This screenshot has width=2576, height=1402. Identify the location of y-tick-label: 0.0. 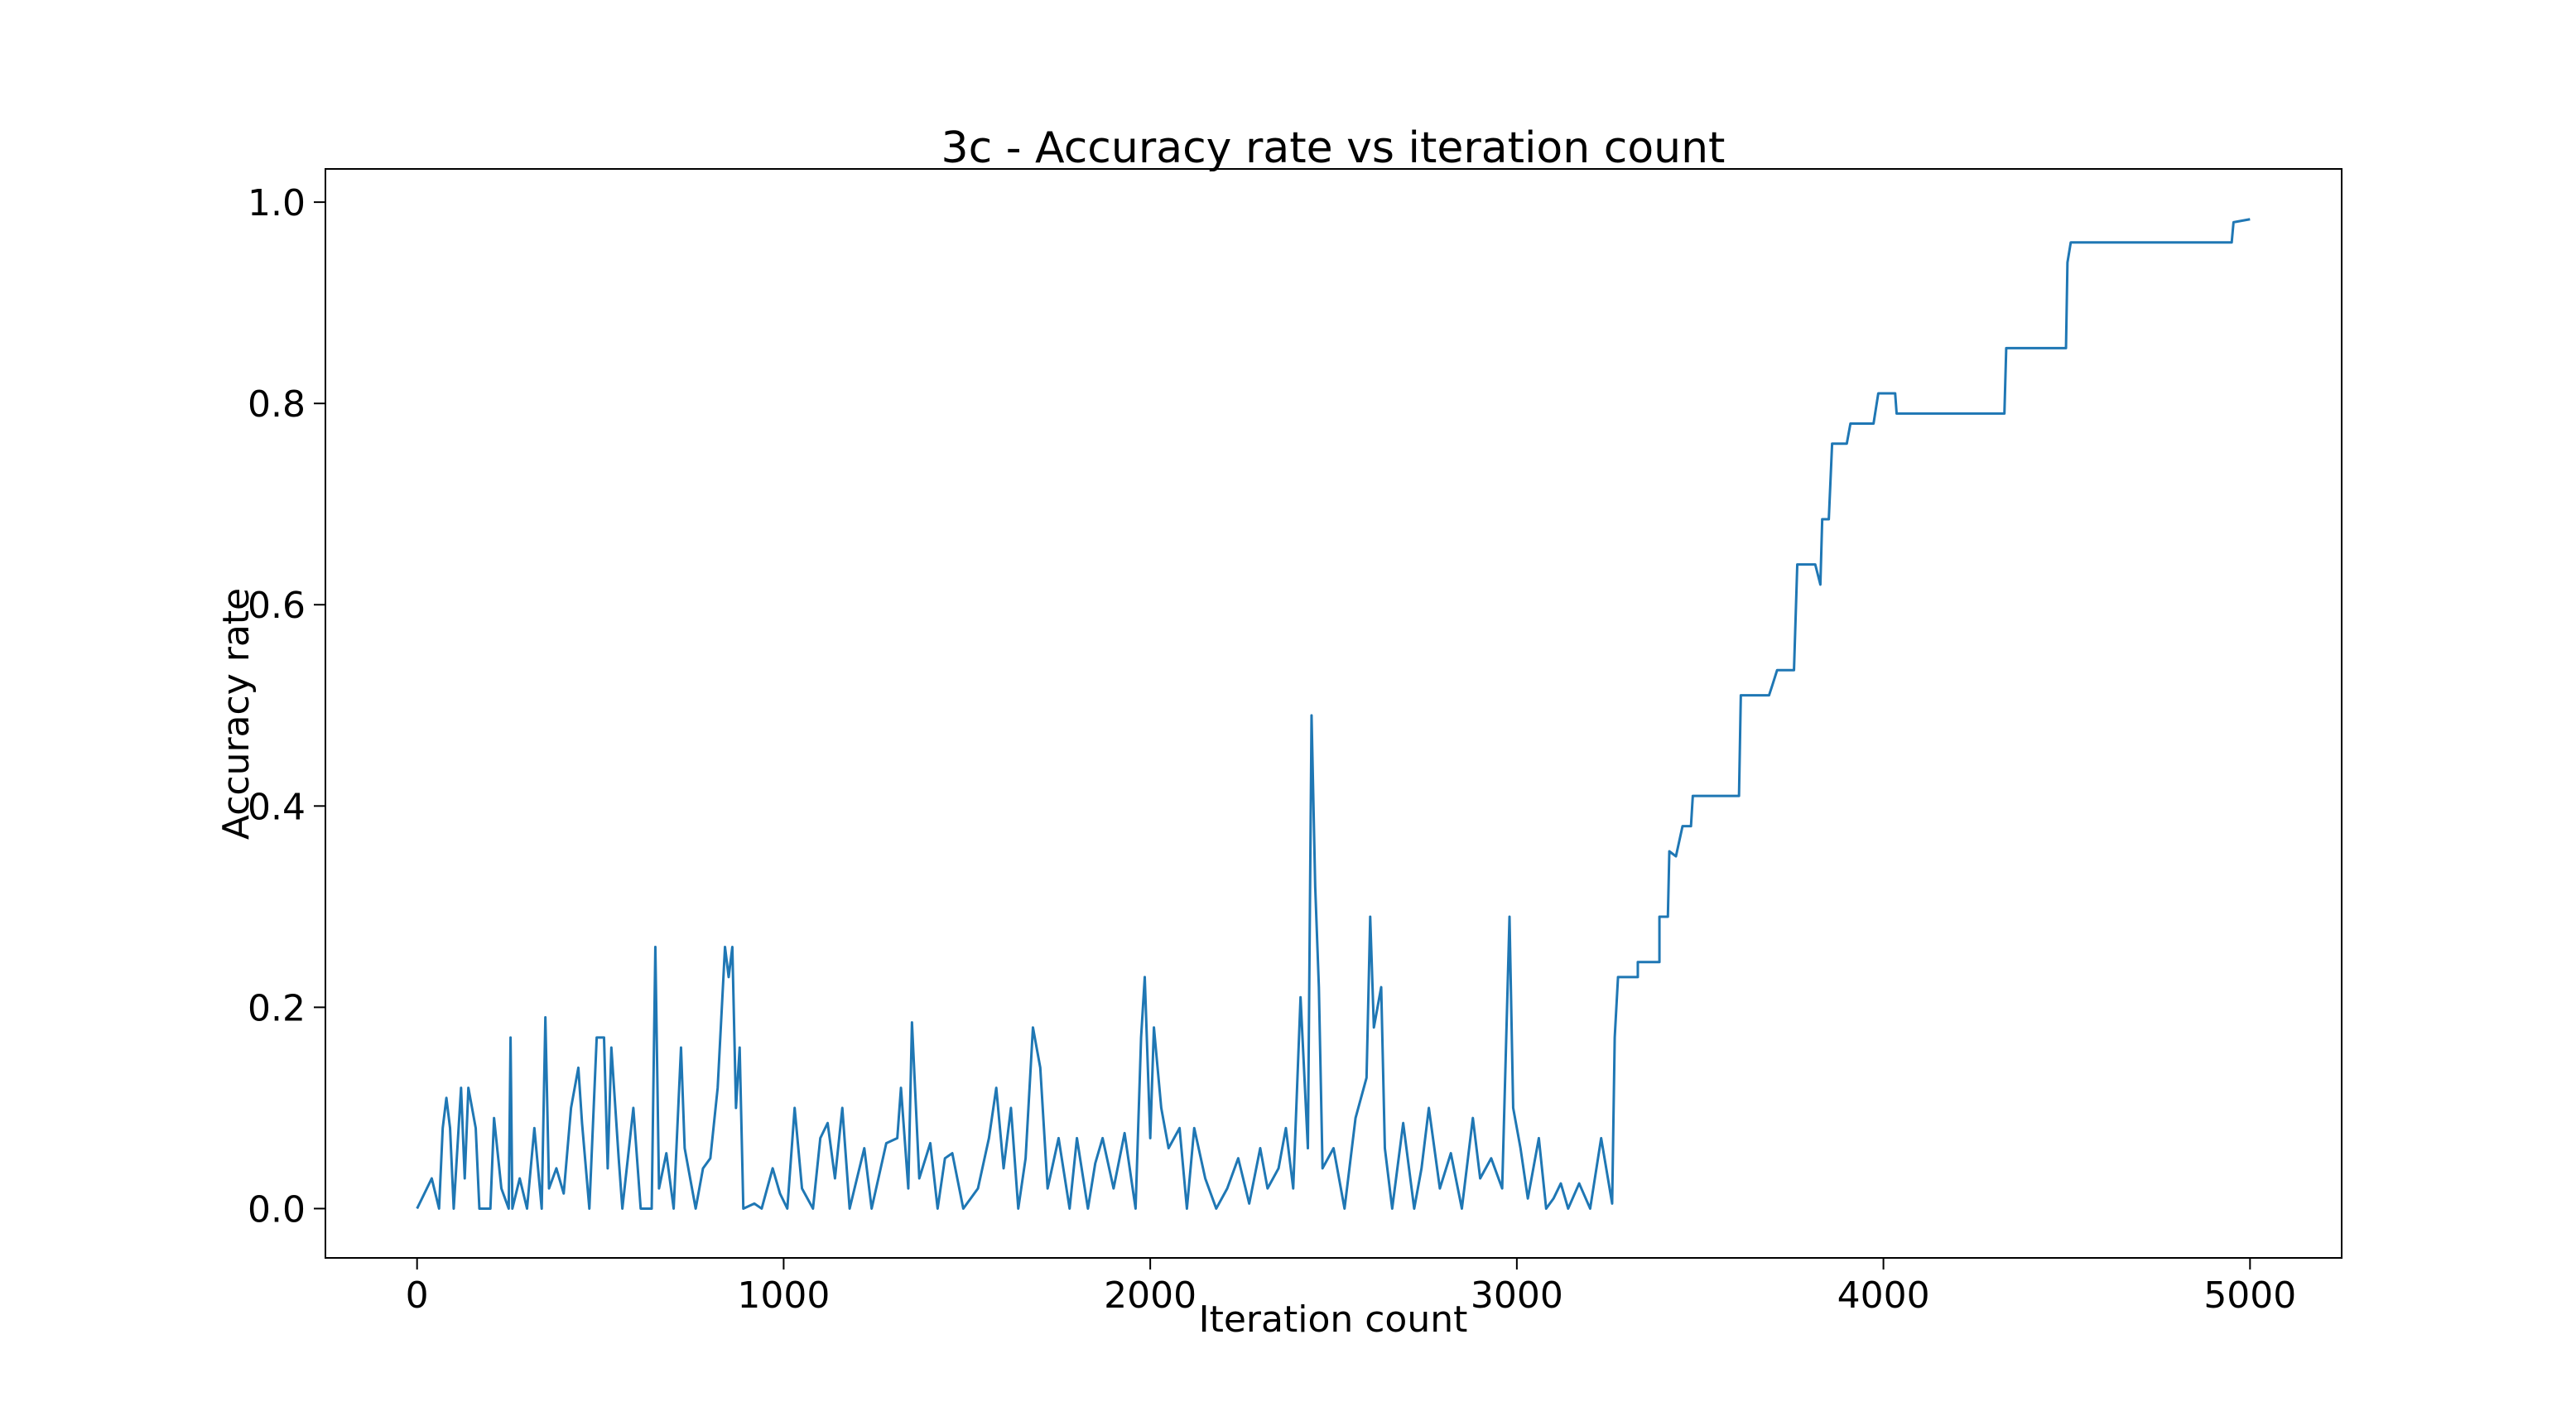
(277, 1209).